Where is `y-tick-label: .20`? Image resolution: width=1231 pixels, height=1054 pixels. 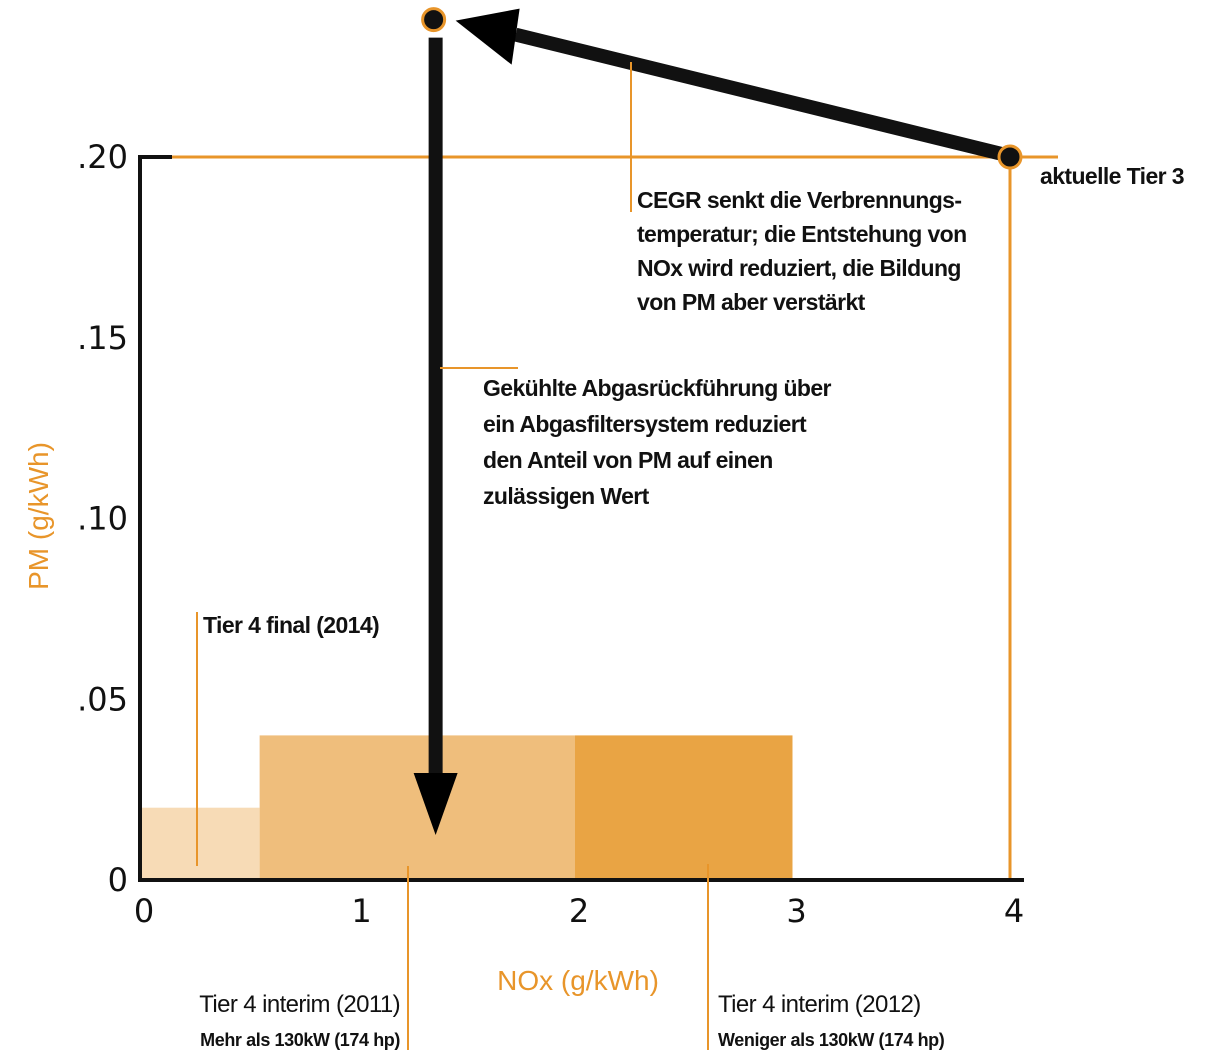
y-tick-label: .20 is located at coordinates (102, 157).